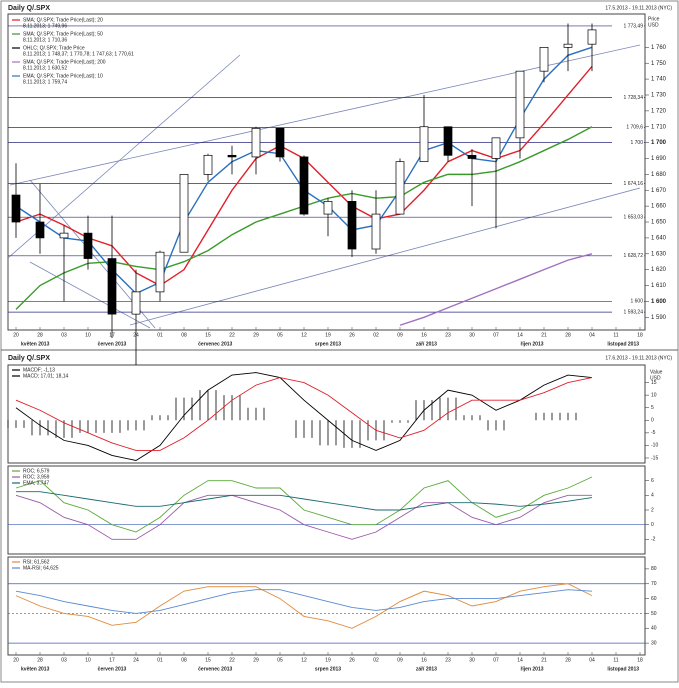 The height and width of the screenshot is (688, 679). What do you see at coordinates (659, 270) in the screenshot?
I see `y-tick-label: 1 620` at bounding box center [659, 270].